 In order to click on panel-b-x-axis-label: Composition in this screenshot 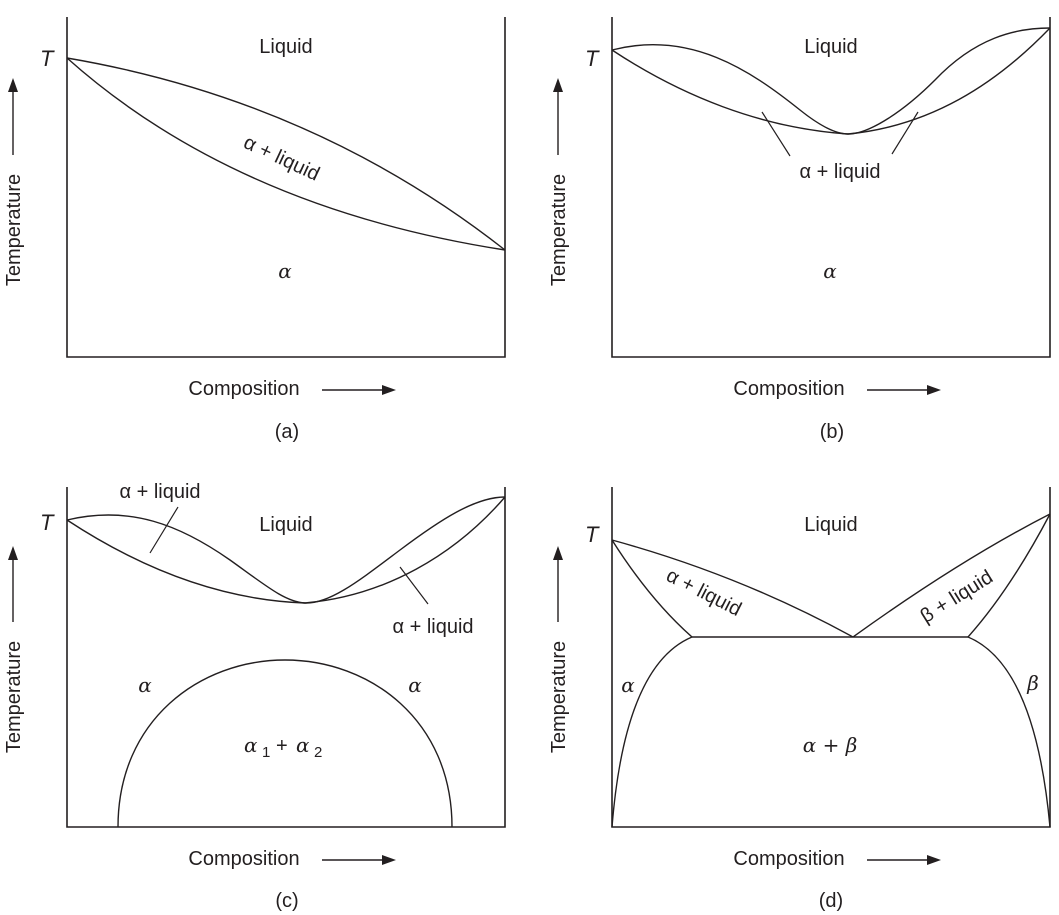, I will do `click(837, 389)`.